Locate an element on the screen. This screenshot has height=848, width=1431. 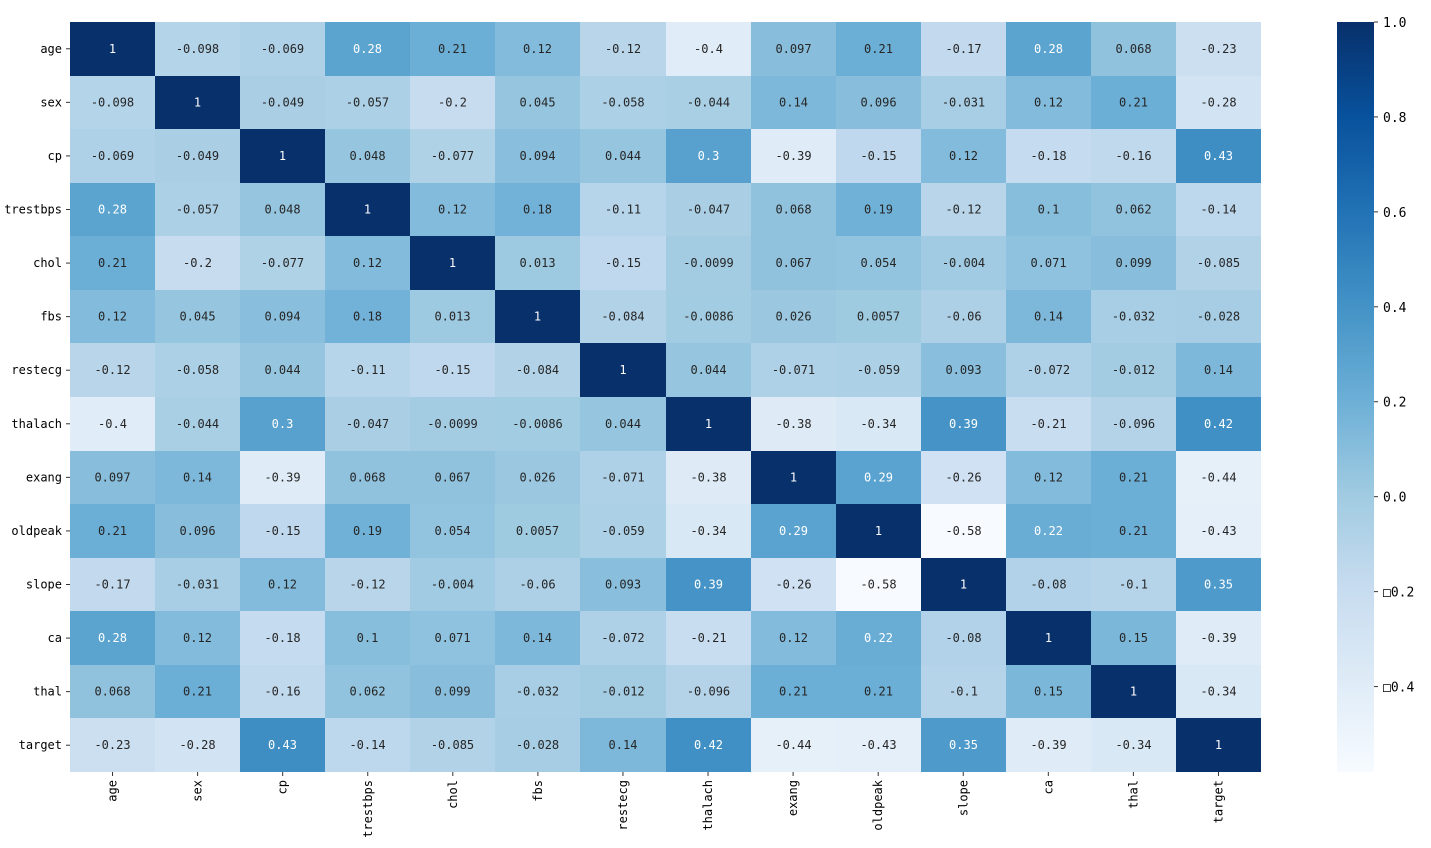
cell-annotation: 0.14 is located at coordinates (1218, 370).